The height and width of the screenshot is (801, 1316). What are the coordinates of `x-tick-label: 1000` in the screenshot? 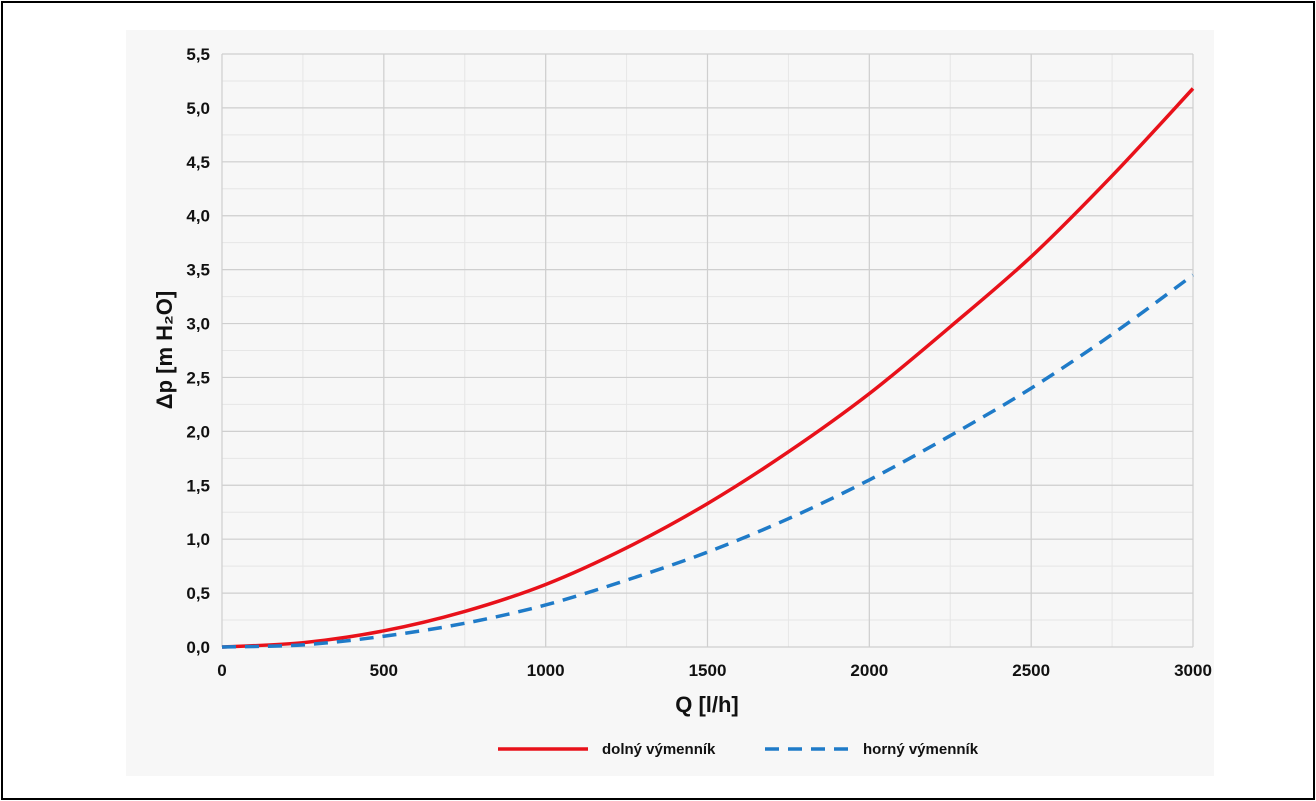 It's located at (546, 670).